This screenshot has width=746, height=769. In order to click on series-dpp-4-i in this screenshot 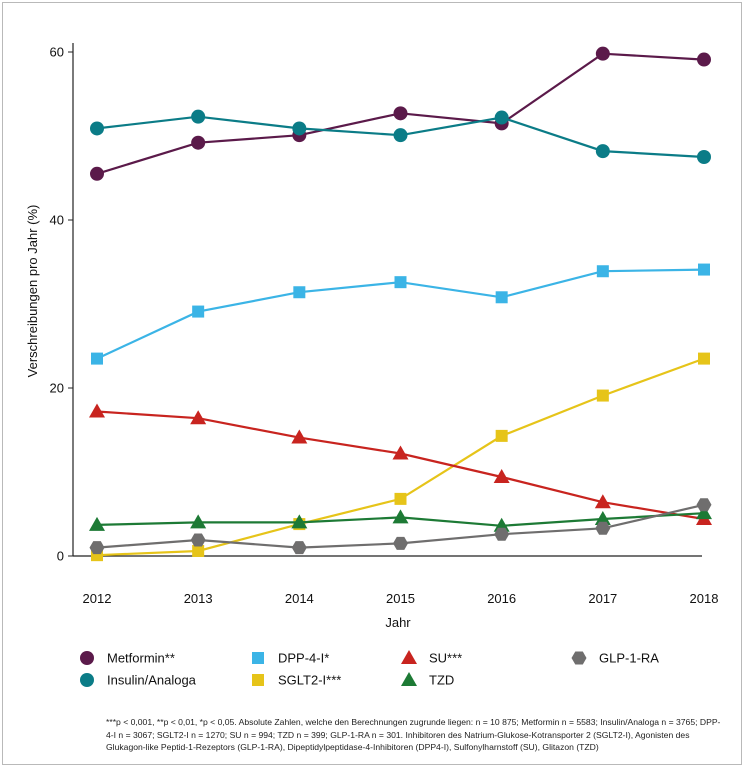, I will do `click(400, 314)`.